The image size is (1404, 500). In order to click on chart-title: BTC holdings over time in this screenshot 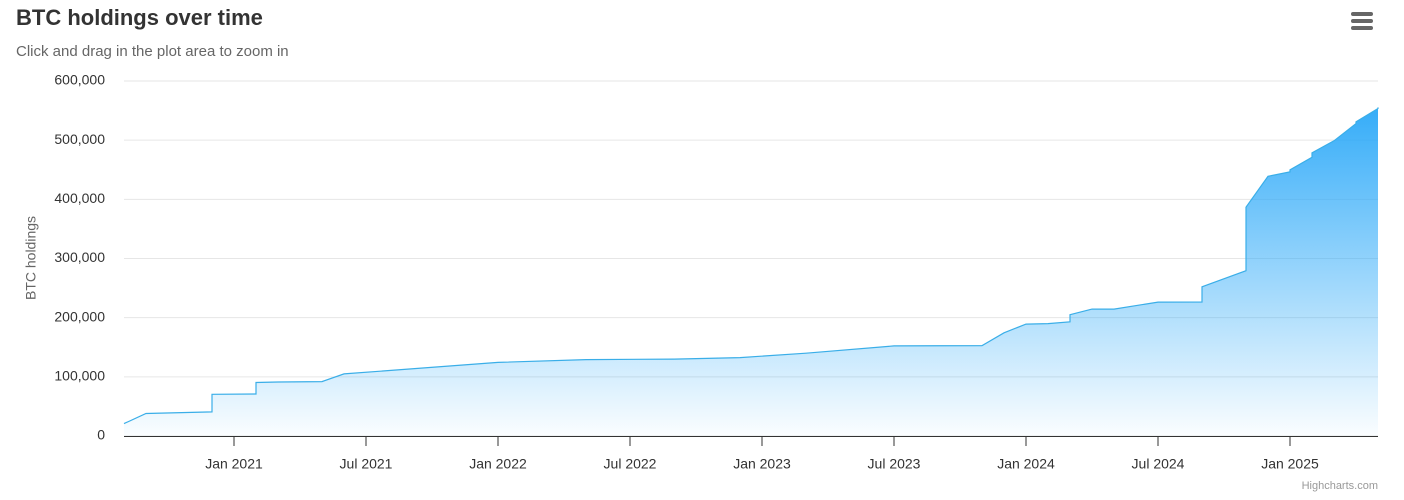, I will do `click(139, 17)`.